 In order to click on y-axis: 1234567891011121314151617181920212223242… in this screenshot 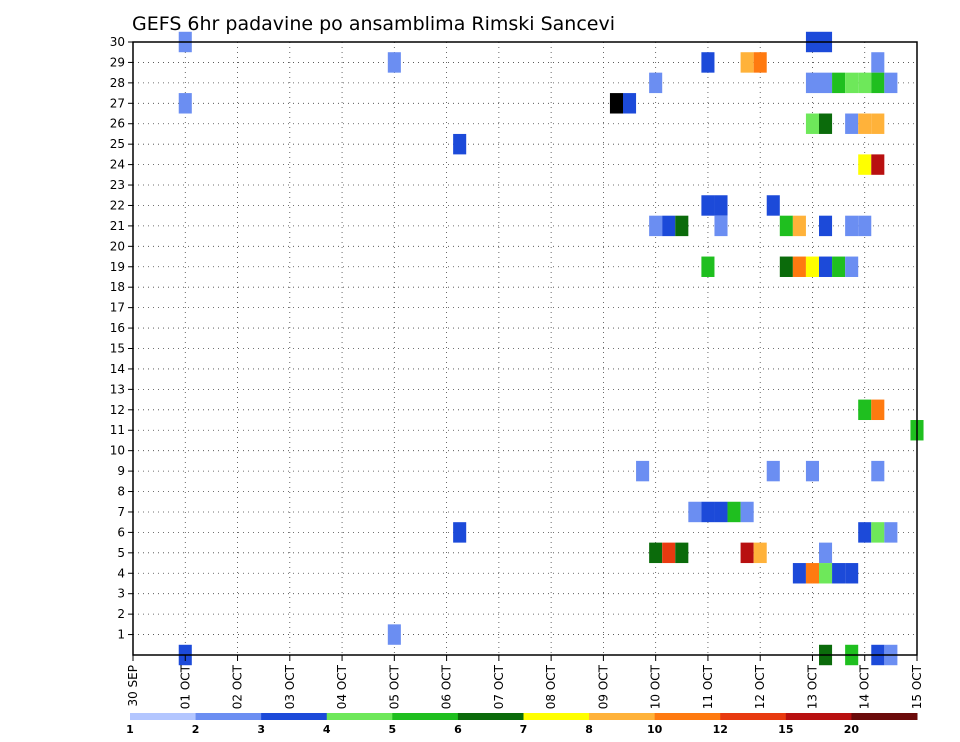, I will do `click(121, 338)`.